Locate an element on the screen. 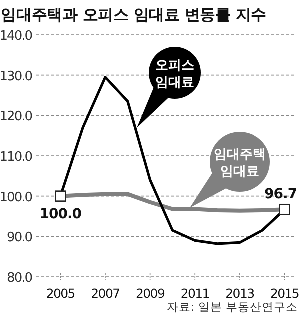 The height and width of the screenshot is (317, 300). annotation: 100.0 is located at coordinates (61, 214).